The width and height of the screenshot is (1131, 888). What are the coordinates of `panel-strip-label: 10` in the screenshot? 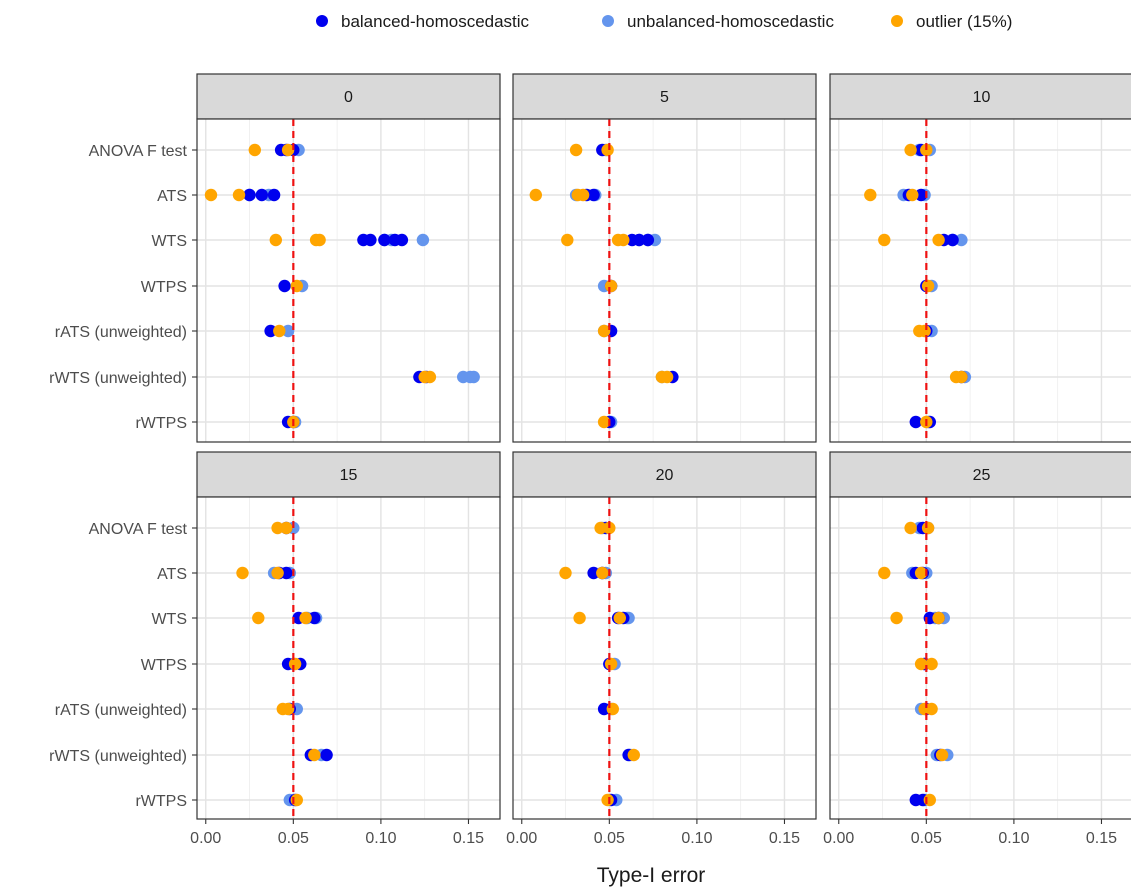 It's located at (982, 97).